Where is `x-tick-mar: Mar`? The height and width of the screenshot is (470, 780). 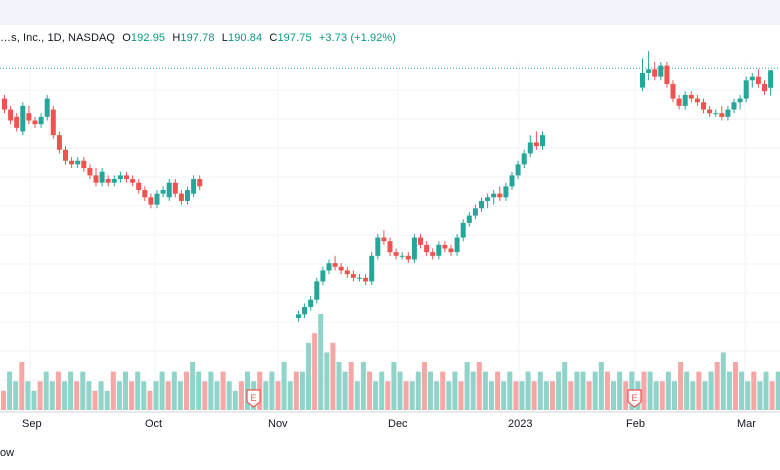 x-tick-mar: Mar is located at coordinates (746, 424).